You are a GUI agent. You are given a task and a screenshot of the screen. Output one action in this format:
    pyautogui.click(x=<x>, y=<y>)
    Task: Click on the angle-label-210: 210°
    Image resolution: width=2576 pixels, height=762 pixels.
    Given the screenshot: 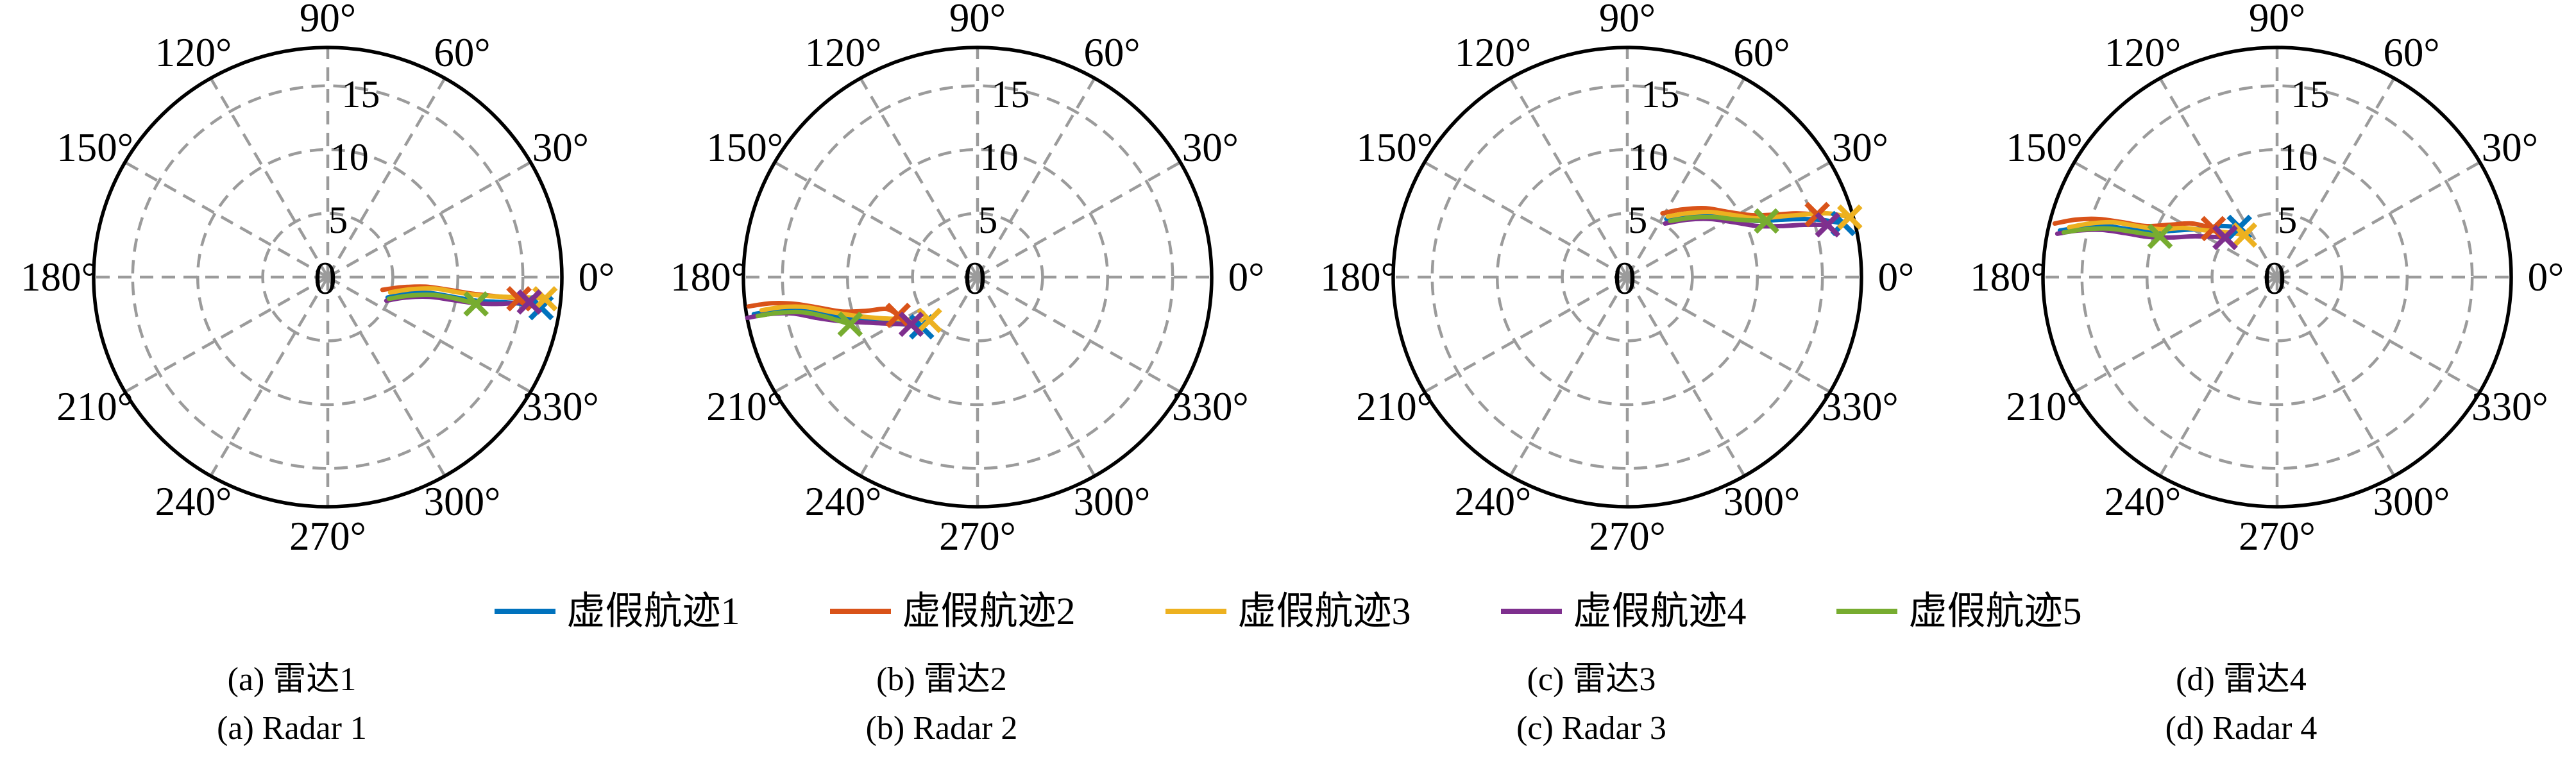 What is the action you would take?
    pyautogui.click(x=1394, y=406)
    